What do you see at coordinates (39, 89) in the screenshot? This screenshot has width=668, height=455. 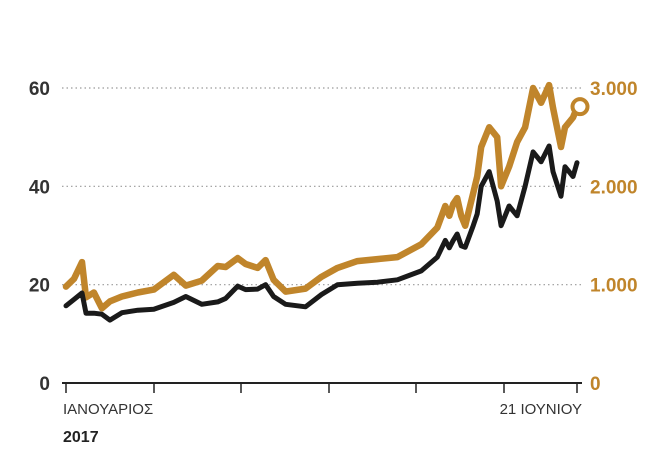 I see `y-left-tick-label: 60` at bounding box center [39, 89].